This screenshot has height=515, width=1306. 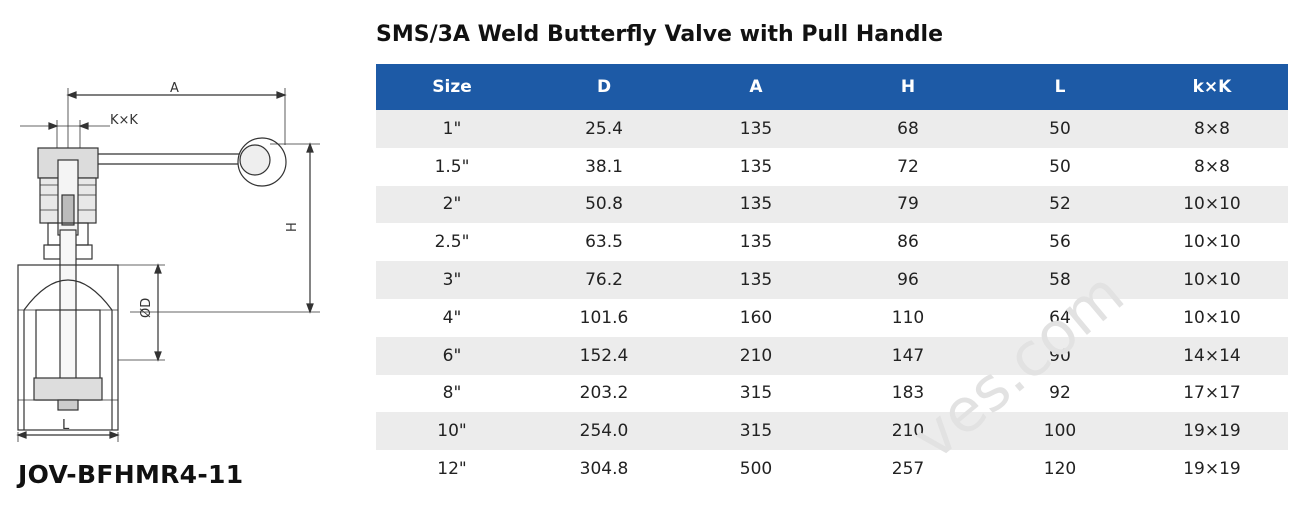 What do you see at coordinates (452, 431) in the screenshot?
I see `table-cell: 10"` at bounding box center [452, 431].